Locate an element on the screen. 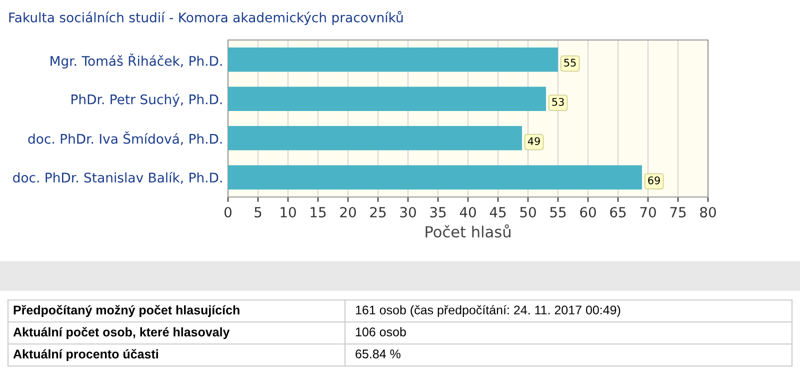  text: Aktuální počet osob, které hlasovaly is located at coordinates (121, 333).